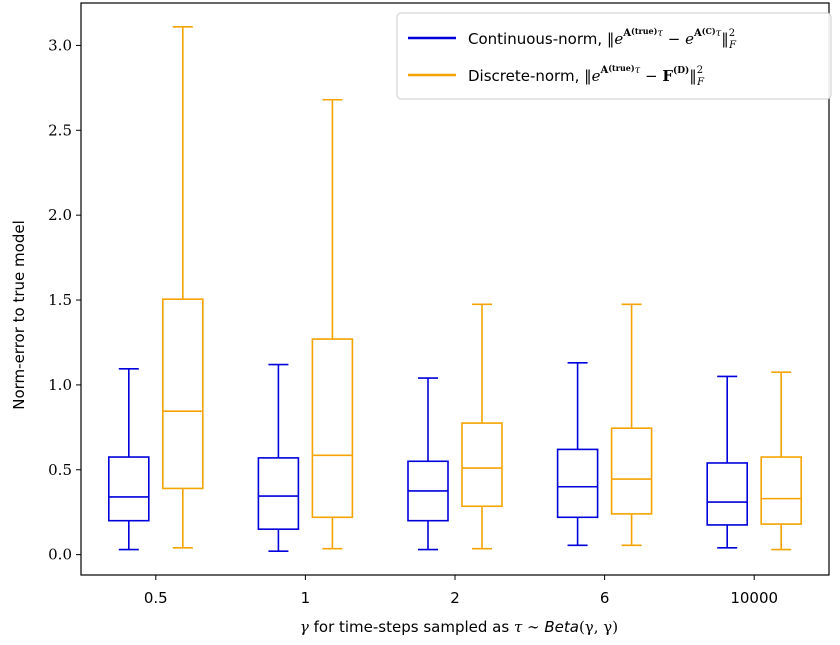  What do you see at coordinates (60, 470) in the screenshot?
I see `y-tick-label: 0.5` at bounding box center [60, 470].